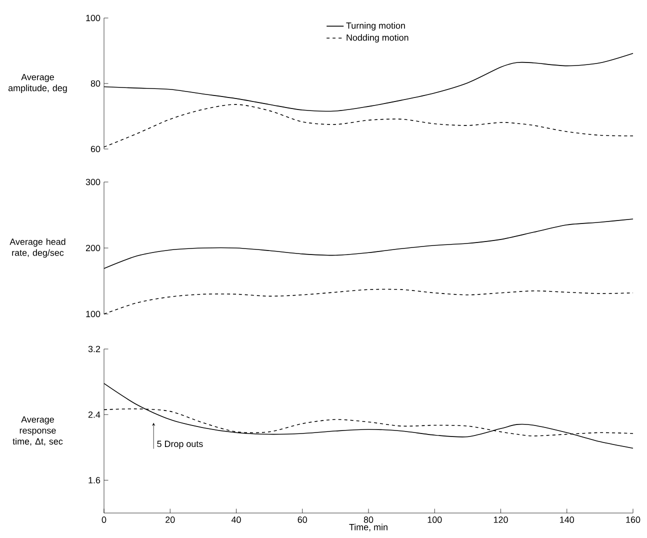 The image size is (647, 538). I want to click on annotation: 5 Drop outs, so click(180, 444).